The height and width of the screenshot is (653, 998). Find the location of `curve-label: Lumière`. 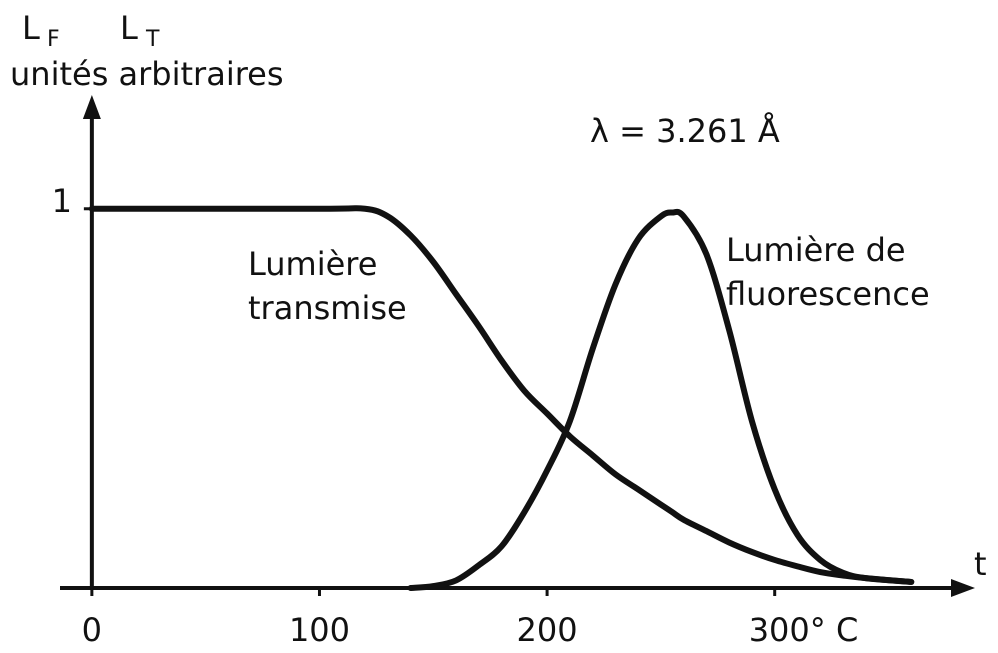

curve-label: Lumière is located at coordinates (312, 264).